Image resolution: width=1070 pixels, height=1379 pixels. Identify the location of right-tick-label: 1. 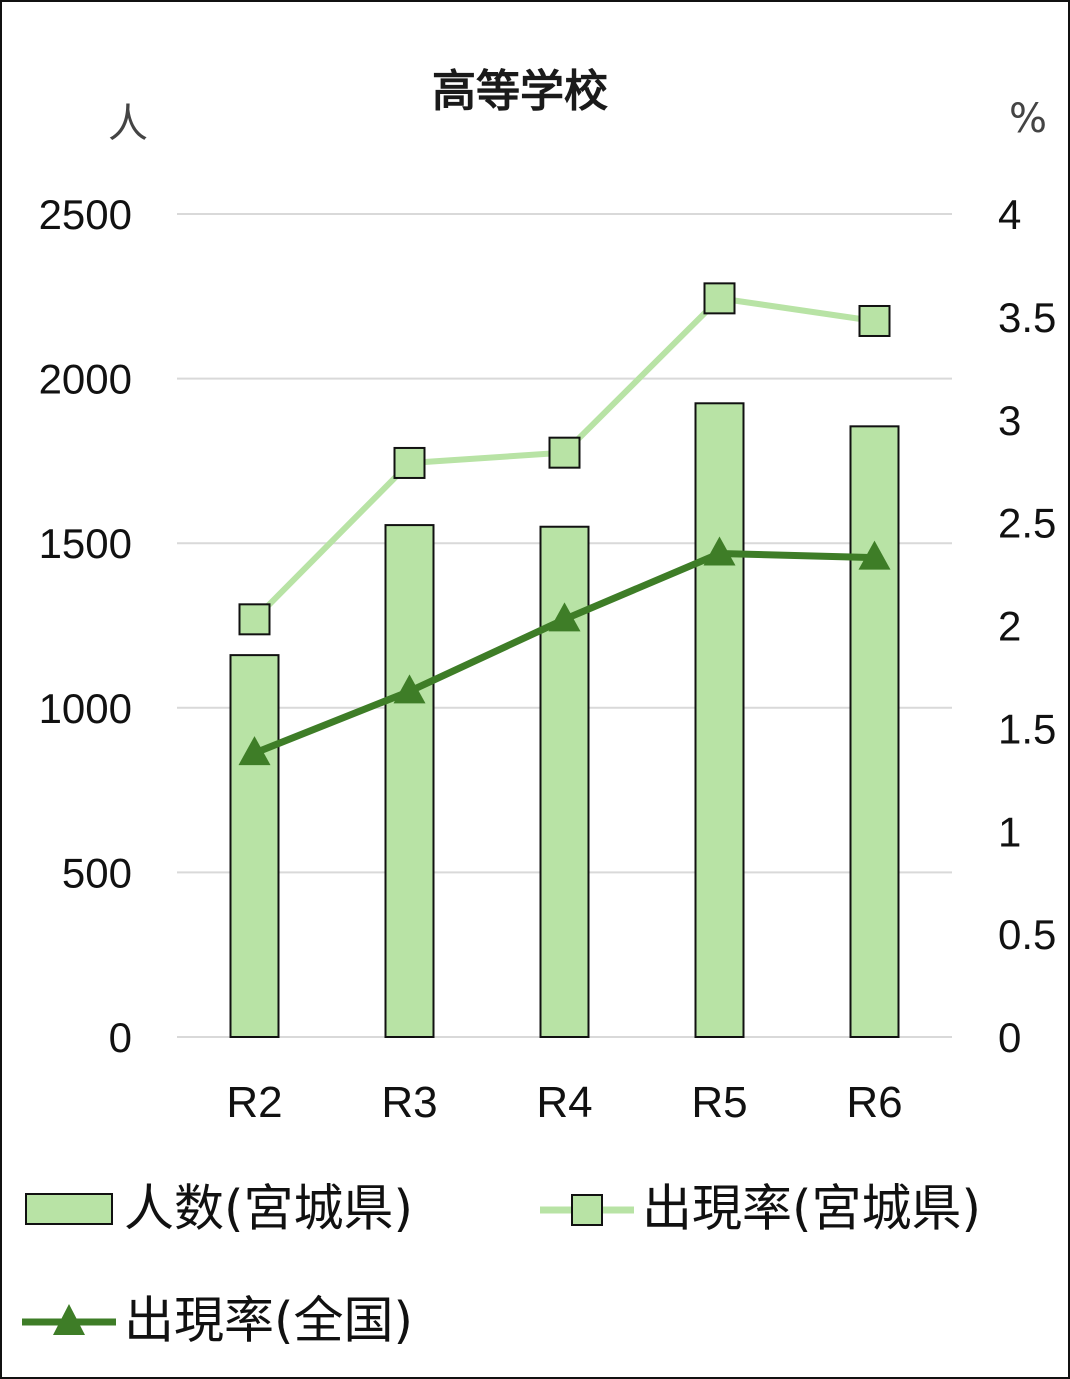
(1009, 831).